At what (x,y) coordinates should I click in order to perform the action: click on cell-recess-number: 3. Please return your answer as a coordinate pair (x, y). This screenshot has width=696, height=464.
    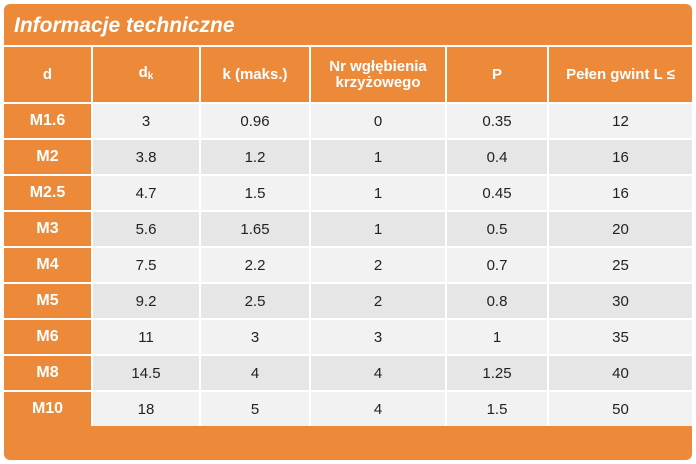
    Looking at the image, I should click on (378, 337).